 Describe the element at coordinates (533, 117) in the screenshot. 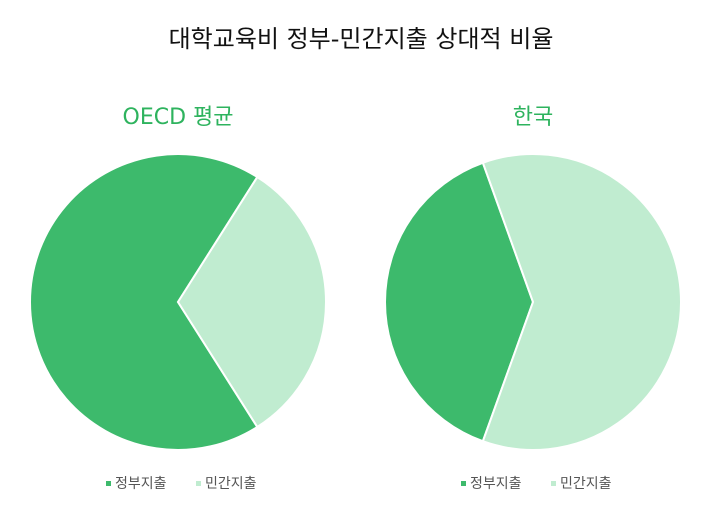

I see `pie-title: 한국` at that location.